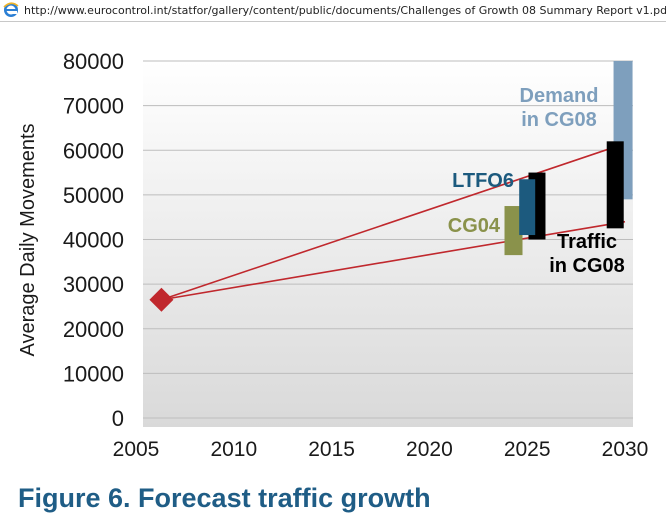 The width and height of the screenshot is (666, 527). Describe the element at coordinates (93, 329) in the screenshot. I see `y-tick-label: 20000` at that location.